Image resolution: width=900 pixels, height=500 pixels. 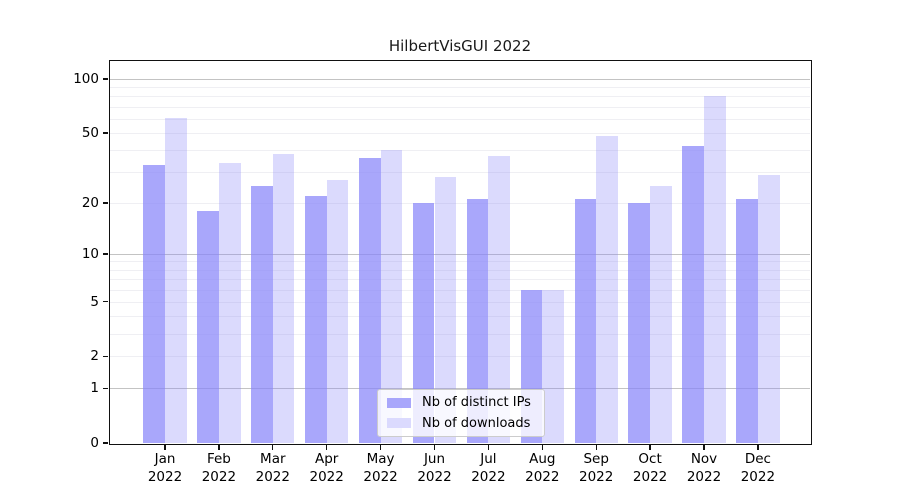 I want to click on legend: Nb of distinct IPs Nb of downloads, so click(x=461, y=413).